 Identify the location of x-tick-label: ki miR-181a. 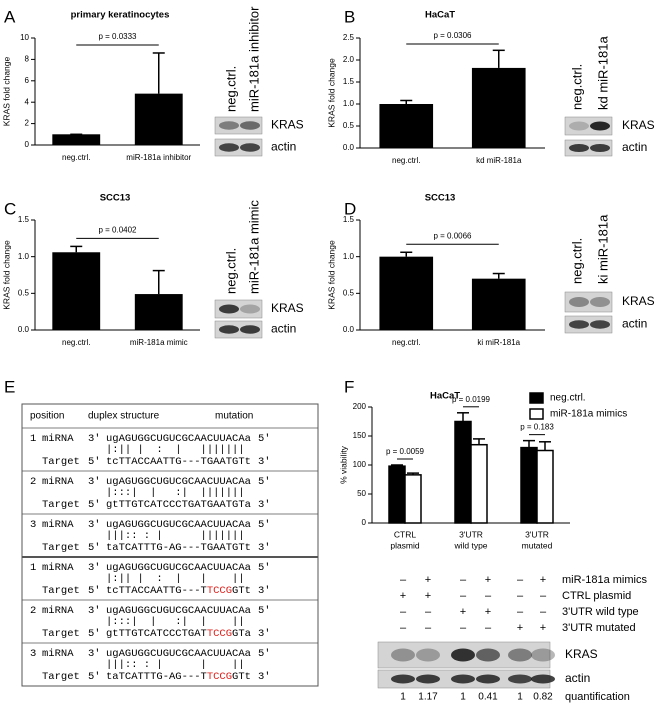
(498, 342).